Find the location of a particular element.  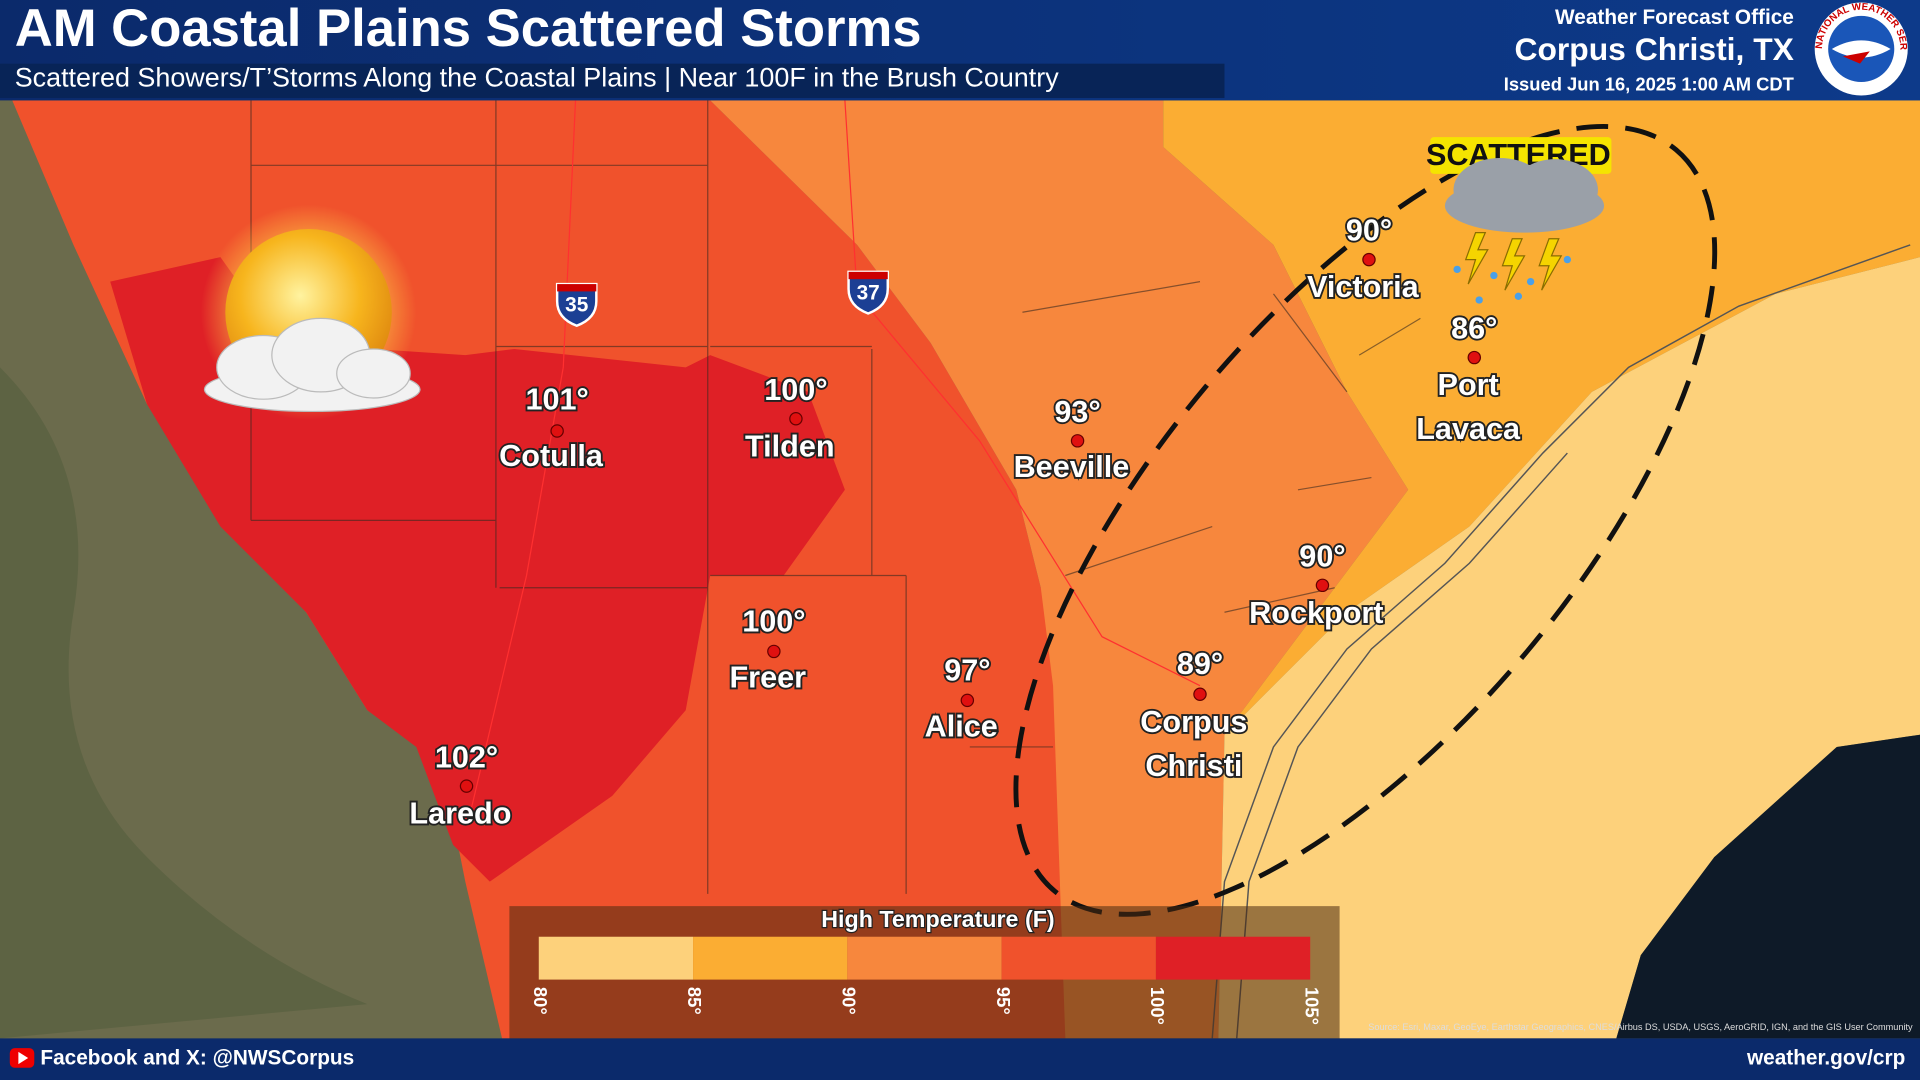

title: AM Coastal Plains Scattered Storms is located at coordinates (468, 29).